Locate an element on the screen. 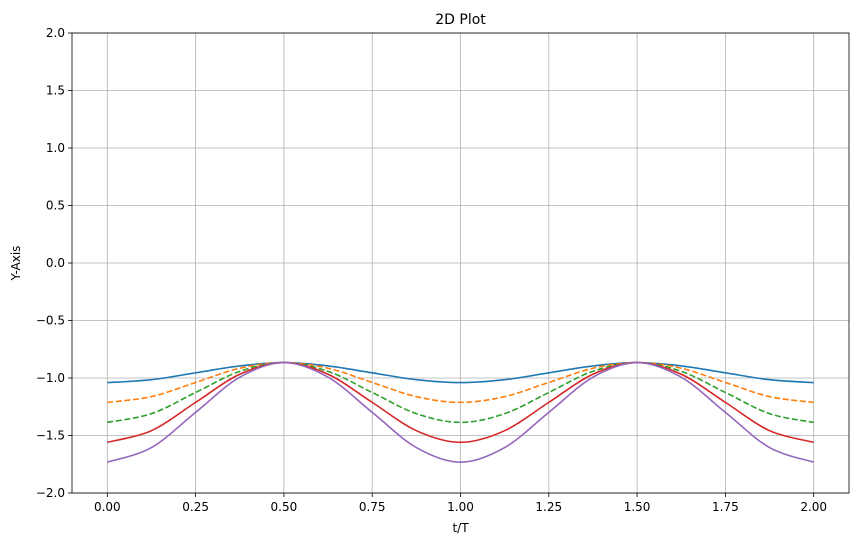  x-tick-label: 1.50 is located at coordinates (637, 507).